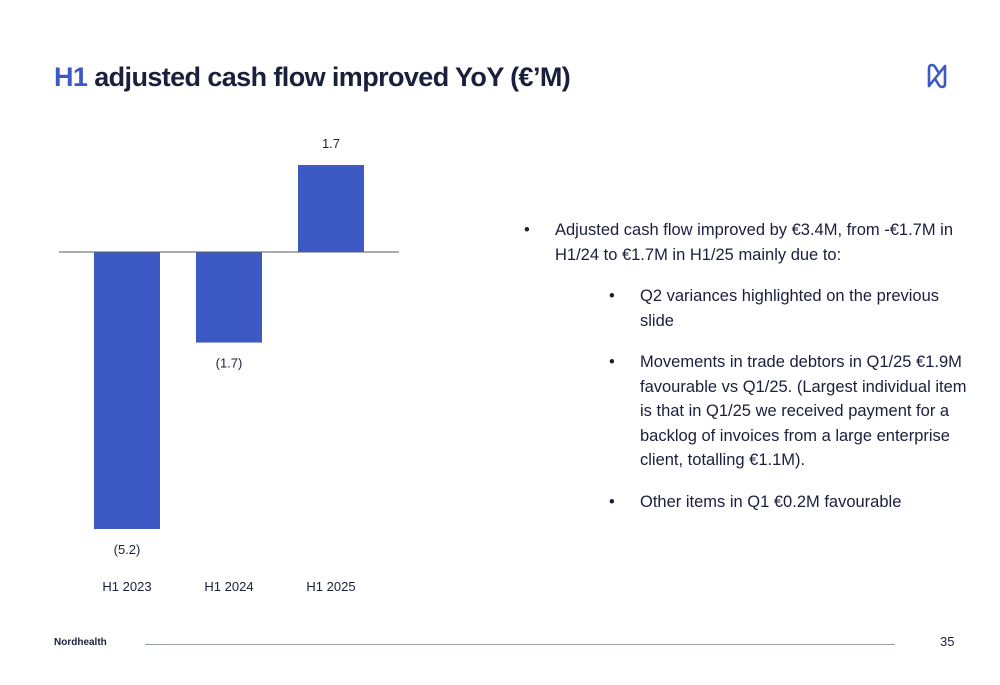 The width and height of the screenshot is (1000, 685). What do you see at coordinates (331, 208) in the screenshot?
I see `bar-h1-2025` at bounding box center [331, 208].